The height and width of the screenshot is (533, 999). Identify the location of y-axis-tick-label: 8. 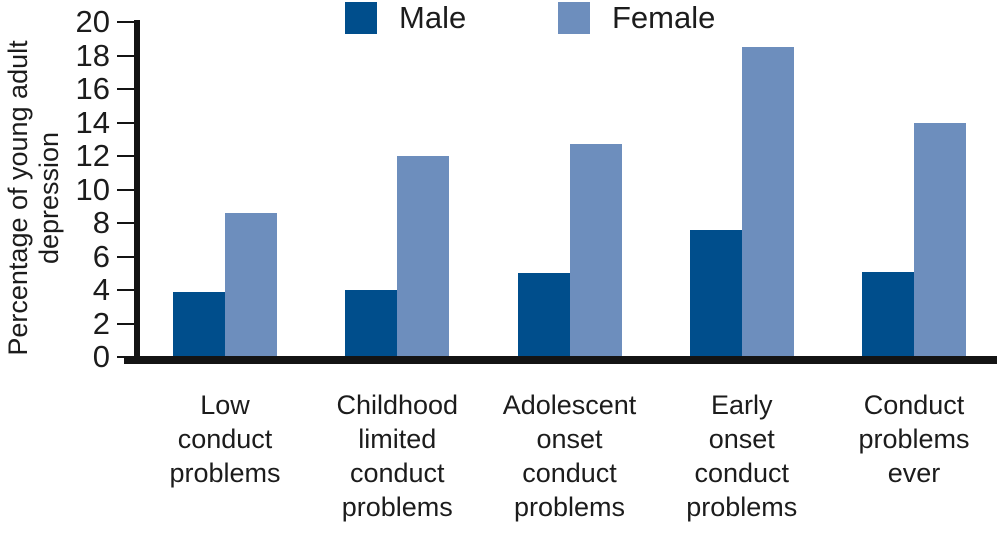
(101, 222).